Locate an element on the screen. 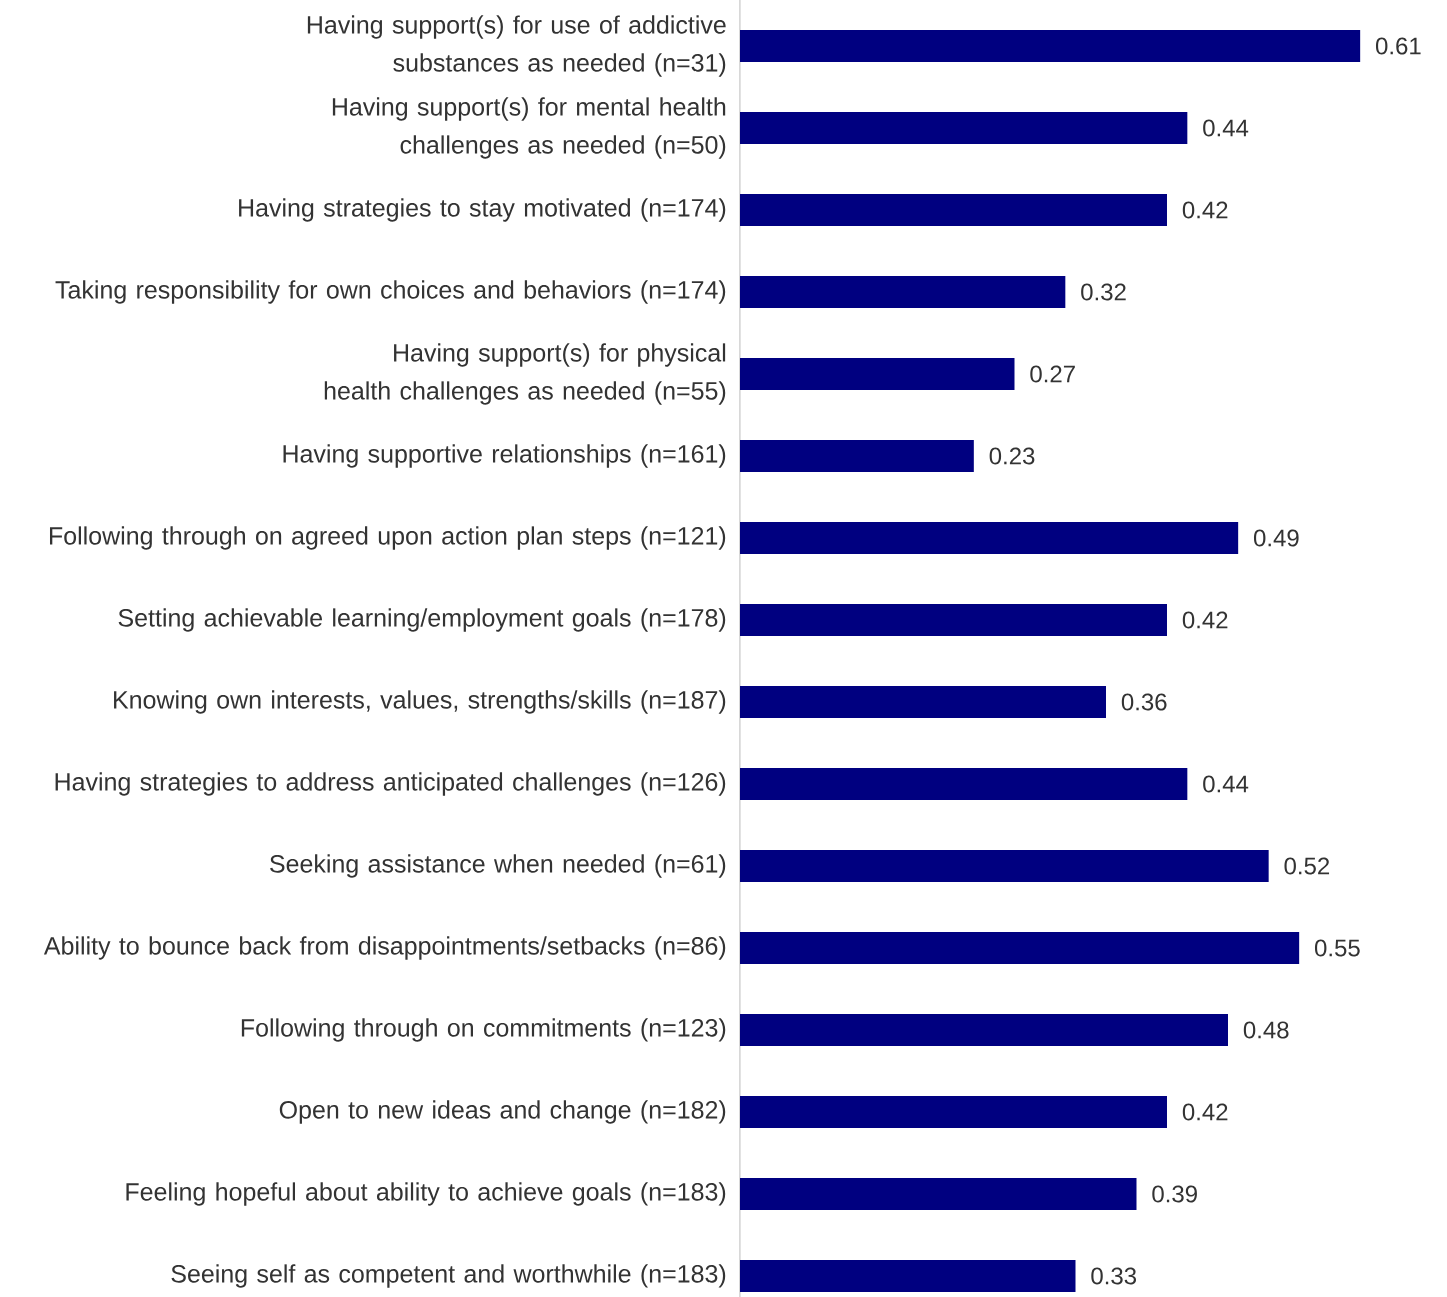  data-label: 0.36 is located at coordinates (1144, 702).